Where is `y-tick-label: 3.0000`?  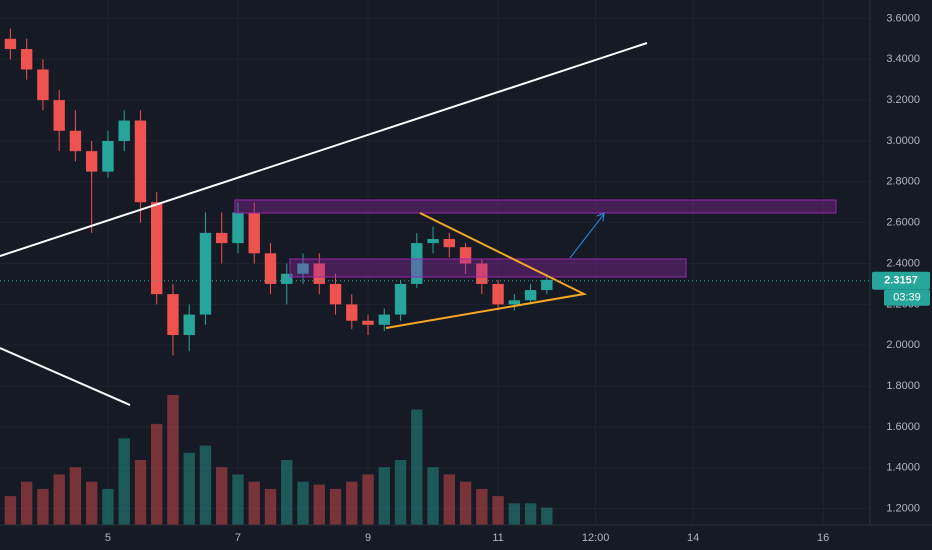
y-tick-label: 3.0000 is located at coordinates (903, 141).